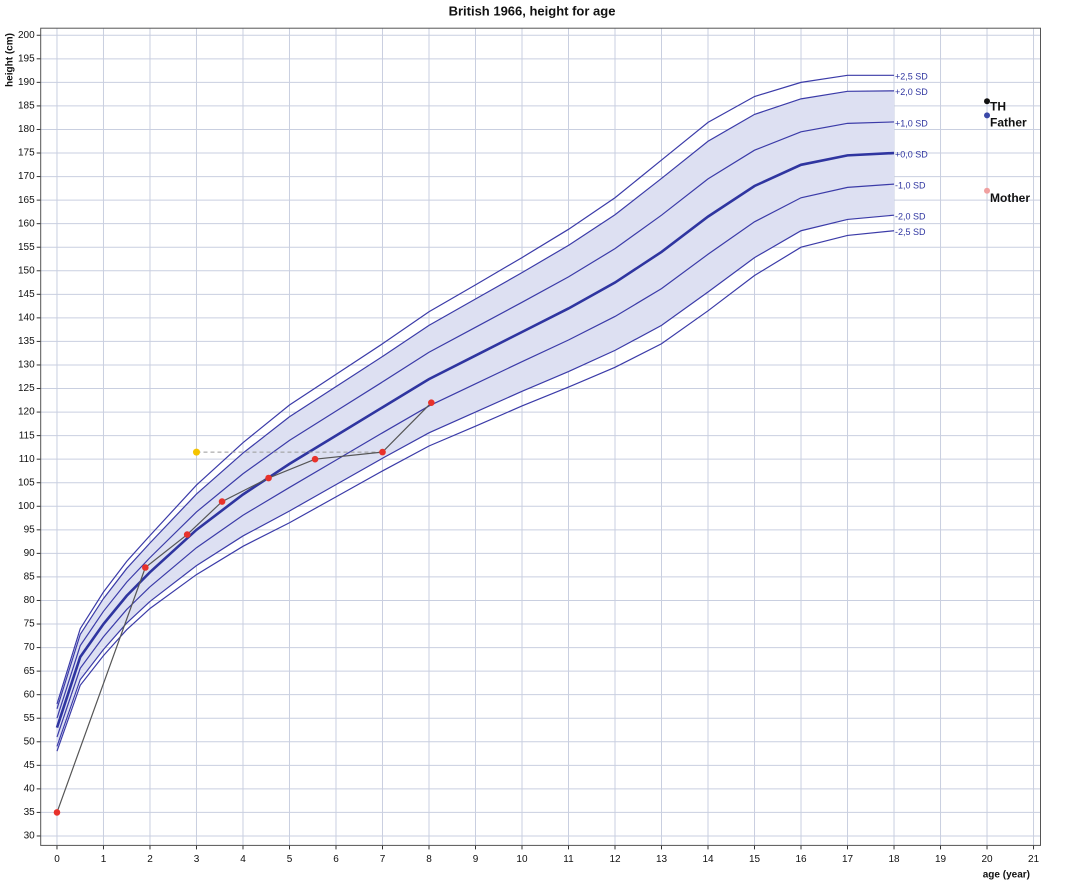 Image resolution: width=1065 pixels, height=893 pixels. I want to click on sd-label: +2,0 SD, so click(911, 92).